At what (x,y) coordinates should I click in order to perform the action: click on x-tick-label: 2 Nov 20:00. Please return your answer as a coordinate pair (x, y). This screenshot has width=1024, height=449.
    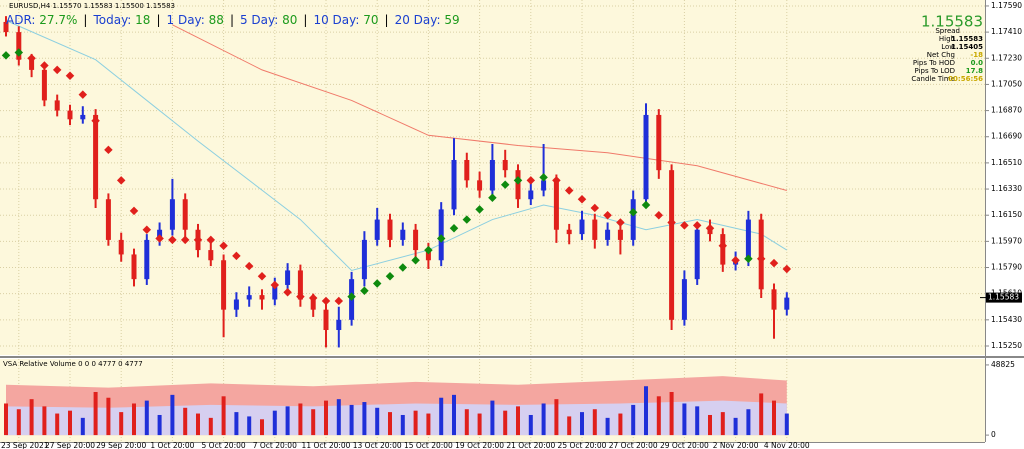
    Looking at the image, I should click on (736, 445).